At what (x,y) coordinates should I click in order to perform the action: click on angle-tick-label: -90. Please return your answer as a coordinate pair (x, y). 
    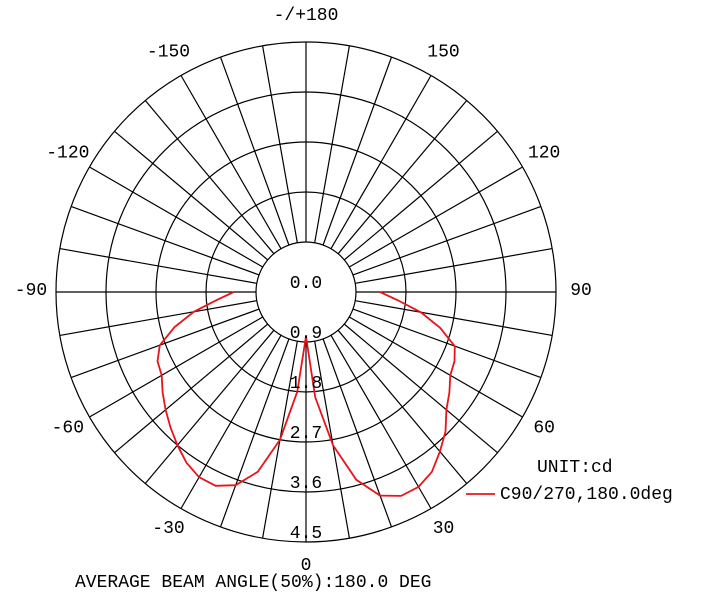
    Looking at the image, I should click on (31, 291).